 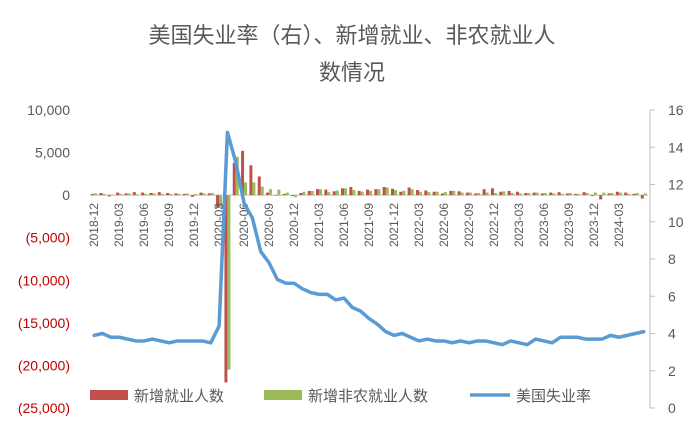 I want to click on x-tick-label: 2022-03, so click(x=419, y=225).